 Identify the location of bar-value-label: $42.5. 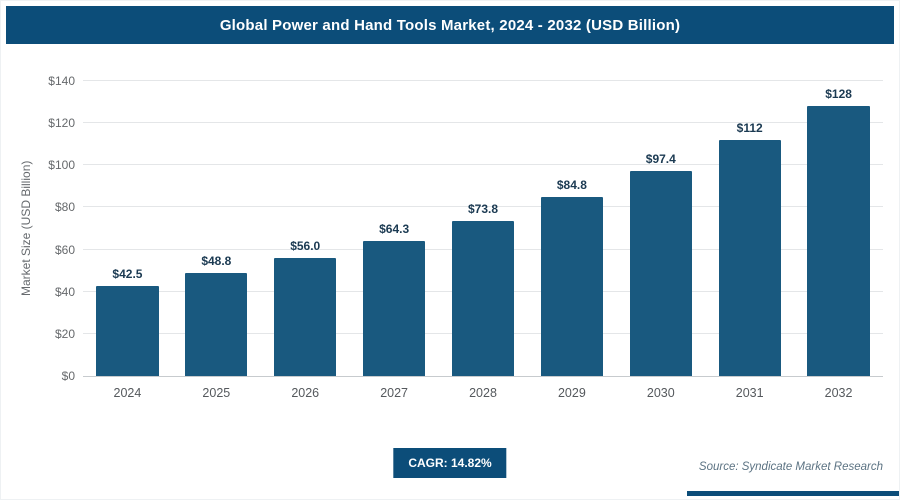
(127, 274).